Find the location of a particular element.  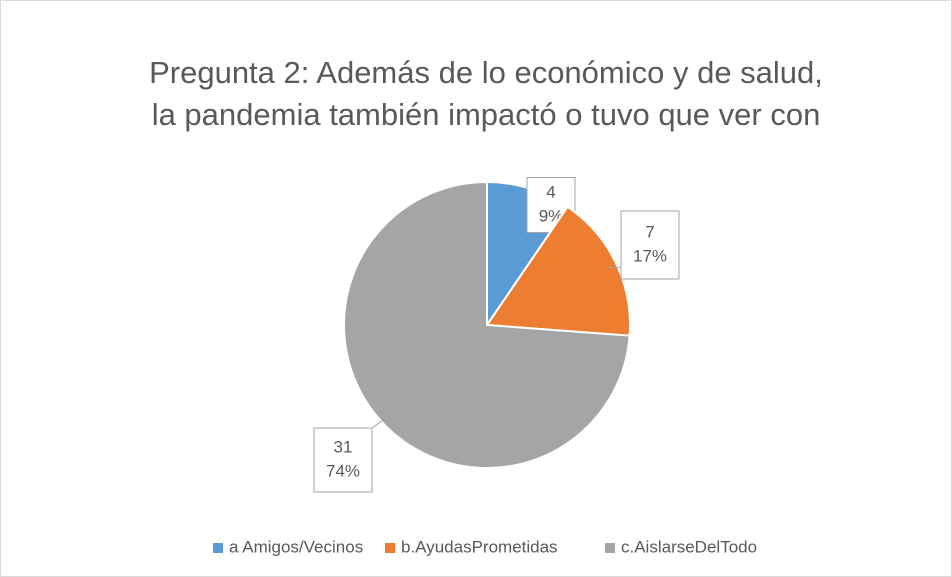

data-label: 31 is located at coordinates (343, 446).